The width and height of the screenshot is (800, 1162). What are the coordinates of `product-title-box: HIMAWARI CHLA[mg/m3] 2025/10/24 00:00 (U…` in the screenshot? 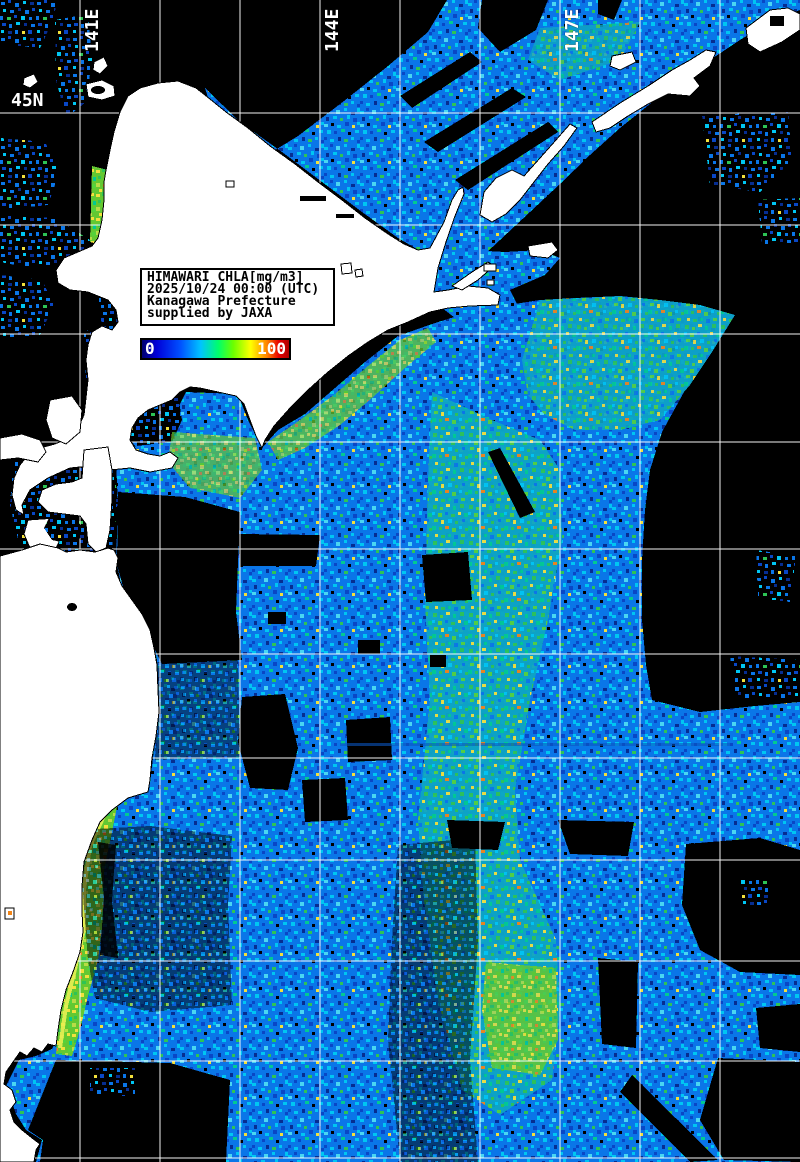 It's located at (237, 297).